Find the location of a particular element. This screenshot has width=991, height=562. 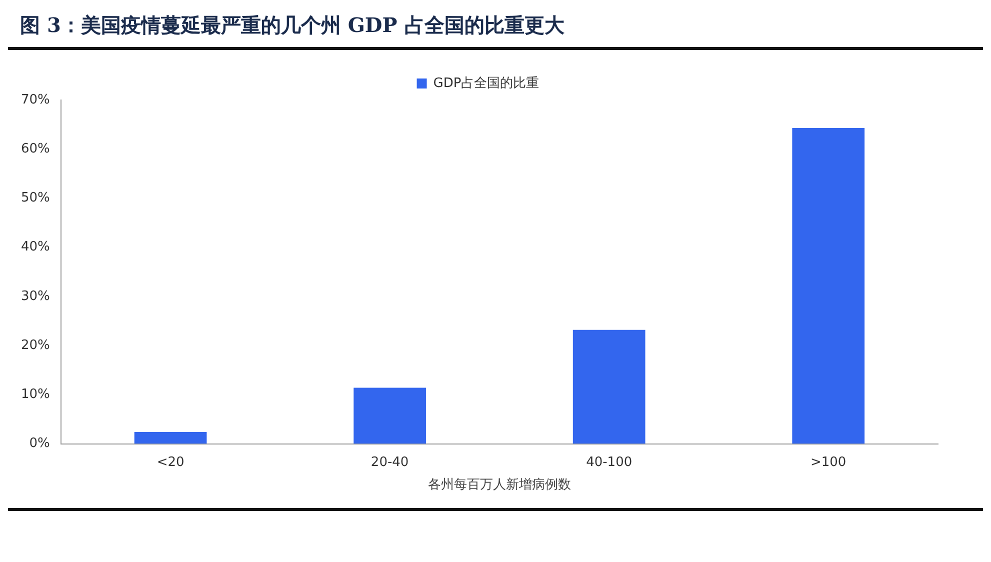

x-tick-label: <20 is located at coordinates (170, 462).